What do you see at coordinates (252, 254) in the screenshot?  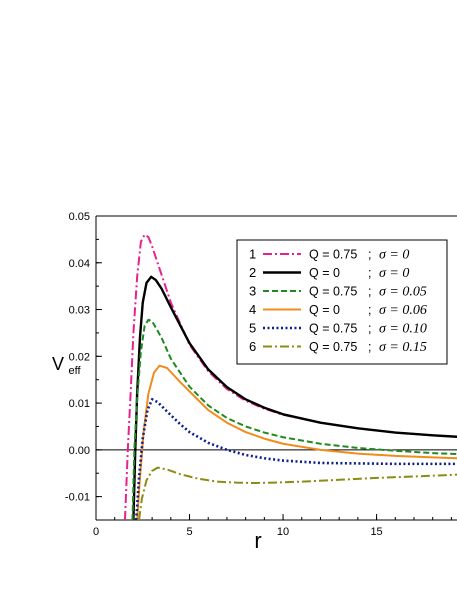 I see `legend-number: 1` at bounding box center [252, 254].